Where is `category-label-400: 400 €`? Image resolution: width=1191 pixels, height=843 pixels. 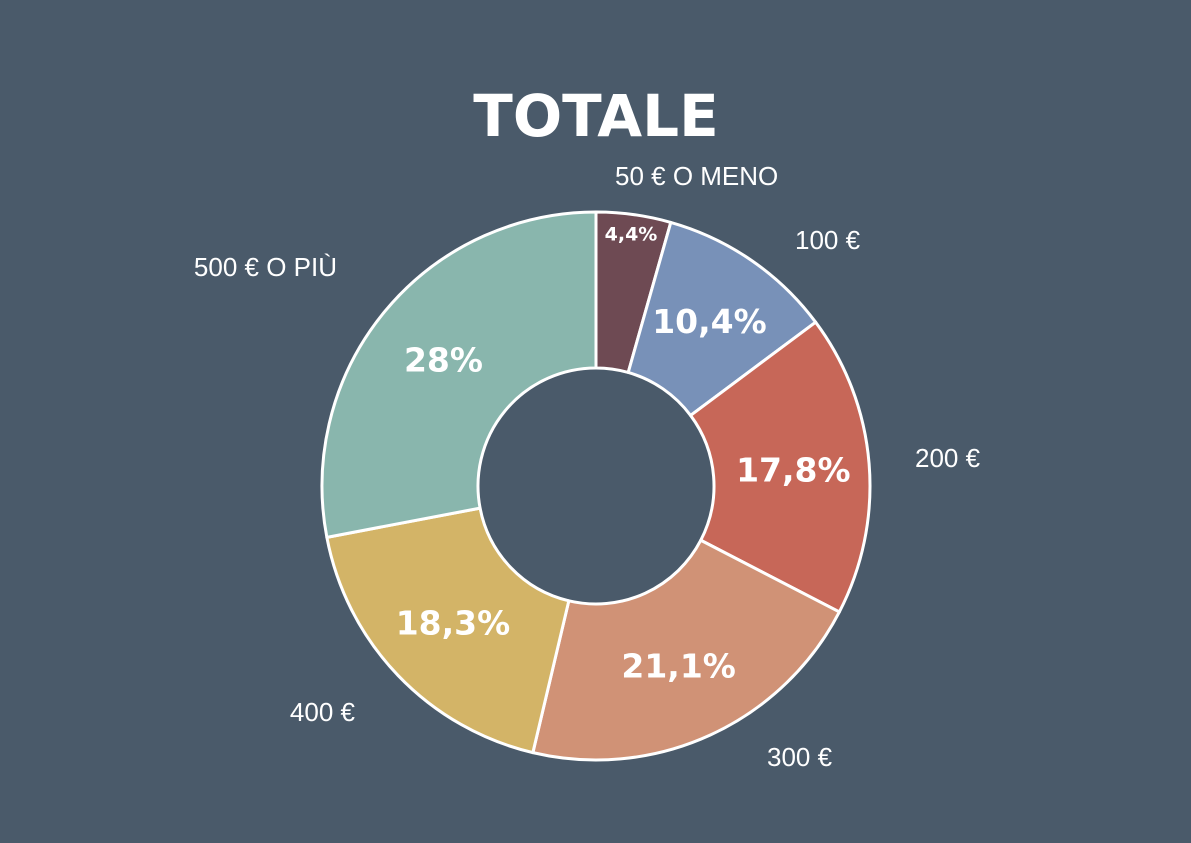
category-label-400: 400 € is located at coordinates (323, 712).